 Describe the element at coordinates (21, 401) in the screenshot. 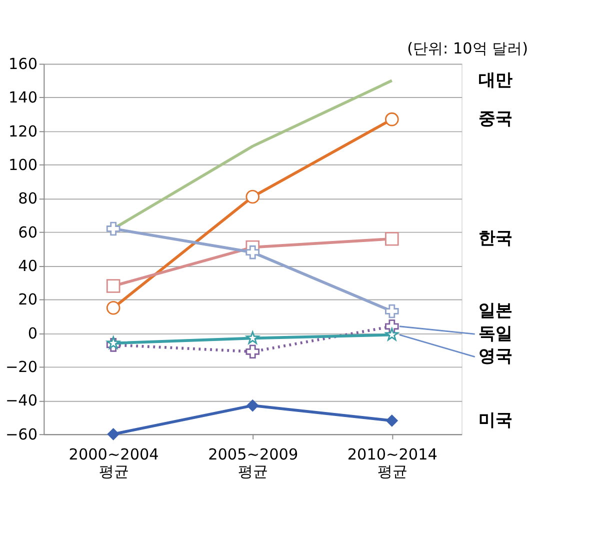

I see `y-tick-label: −40` at that location.